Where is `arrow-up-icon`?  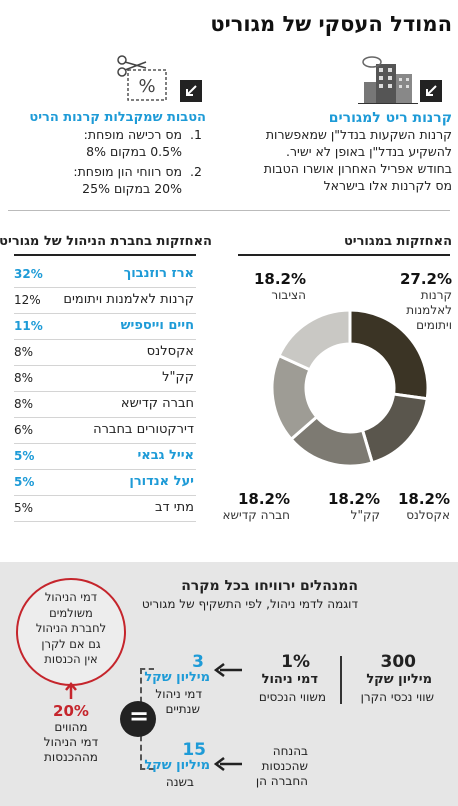 arrow-up-icon is located at coordinates (71, 693).